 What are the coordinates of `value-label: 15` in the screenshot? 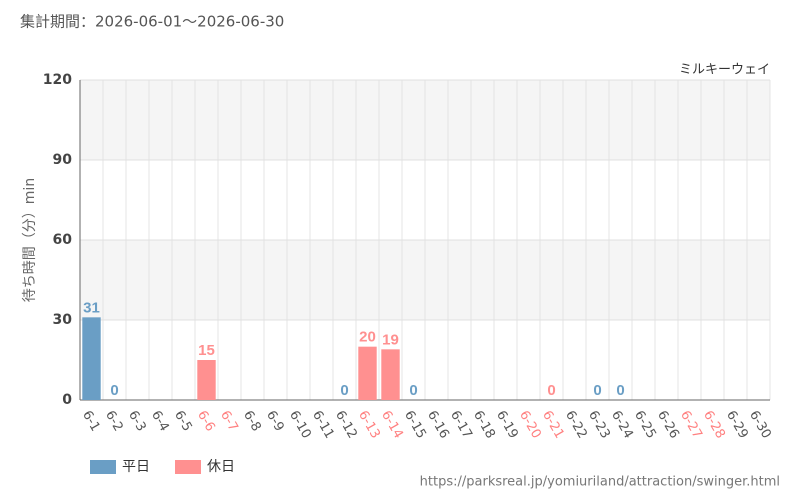 It's located at (206, 350).